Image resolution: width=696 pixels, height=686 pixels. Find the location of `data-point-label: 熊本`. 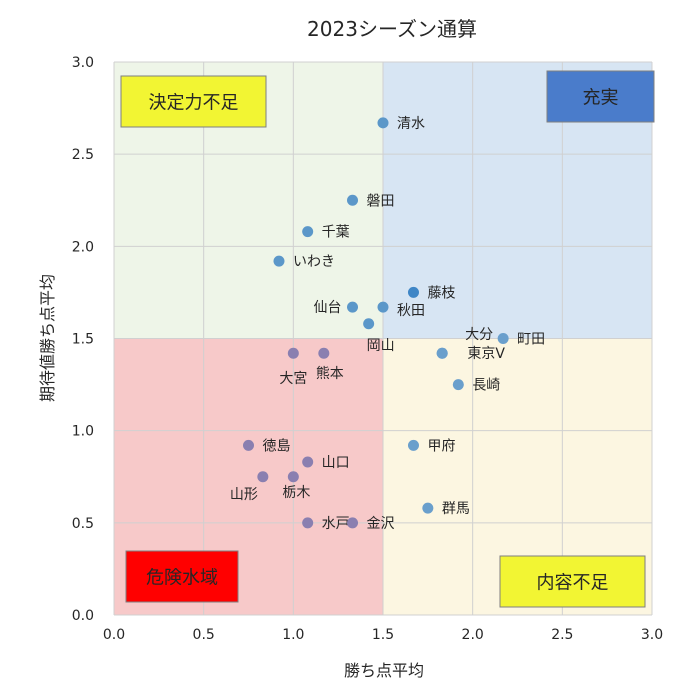

data-point-label: 熊本 is located at coordinates (330, 374).